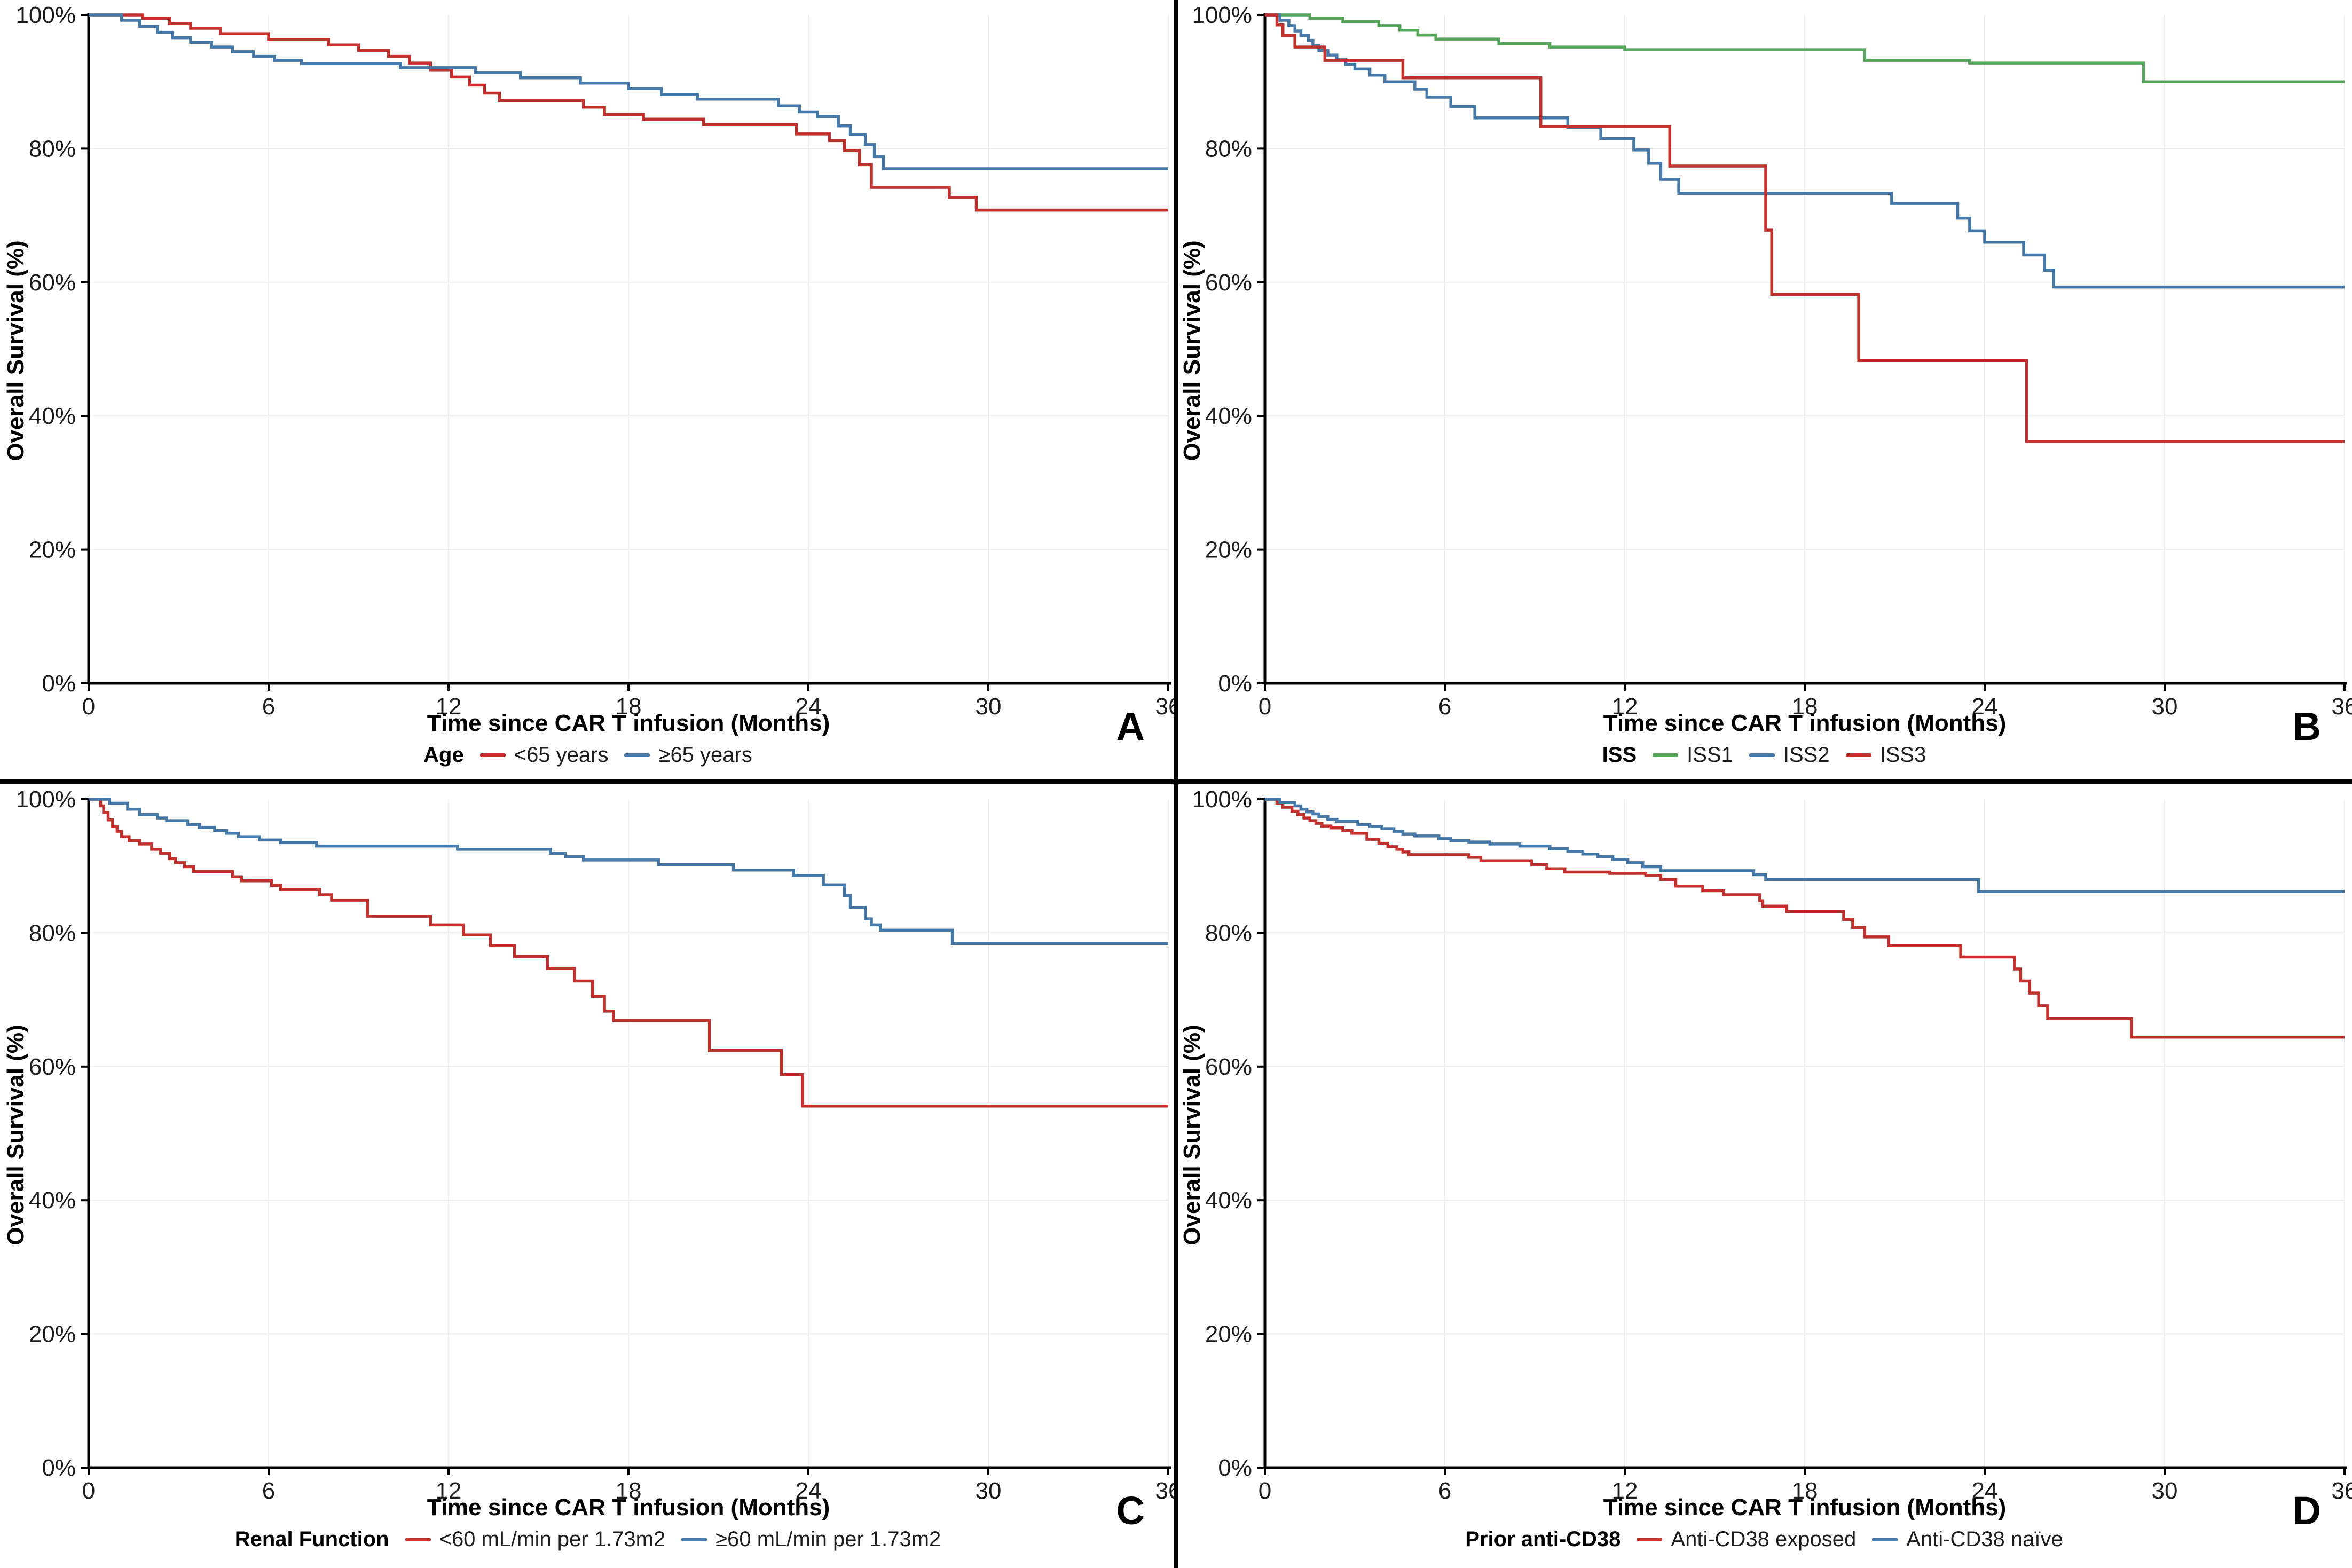  I want to click on legend-entry: Anti-CD38 exposed, so click(1746, 1539).